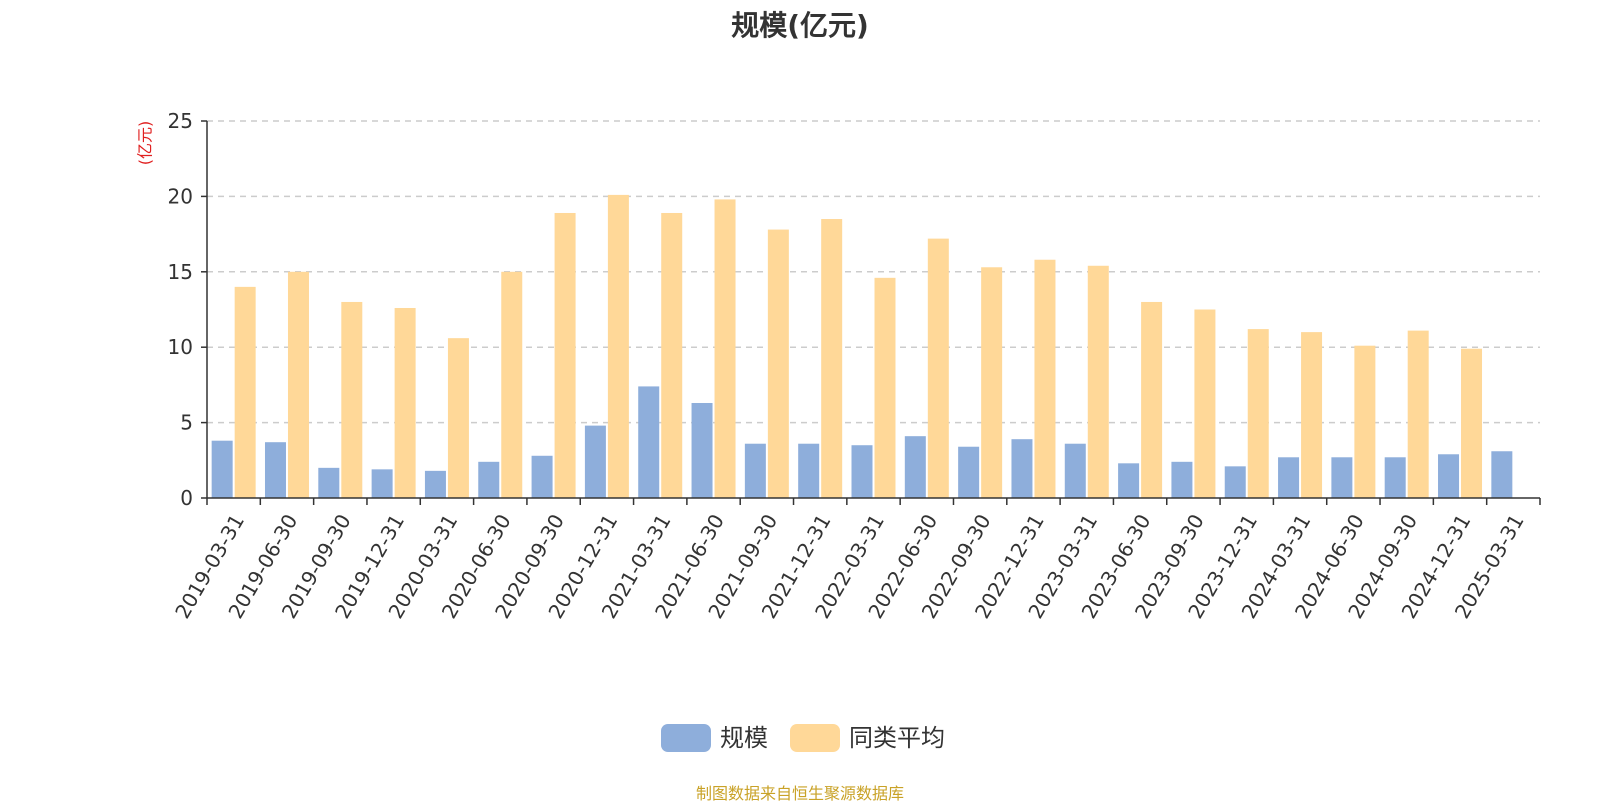 The height and width of the screenshot is (804, 1600). I want to click on legend-label-0: 规模, so click(744, 738).